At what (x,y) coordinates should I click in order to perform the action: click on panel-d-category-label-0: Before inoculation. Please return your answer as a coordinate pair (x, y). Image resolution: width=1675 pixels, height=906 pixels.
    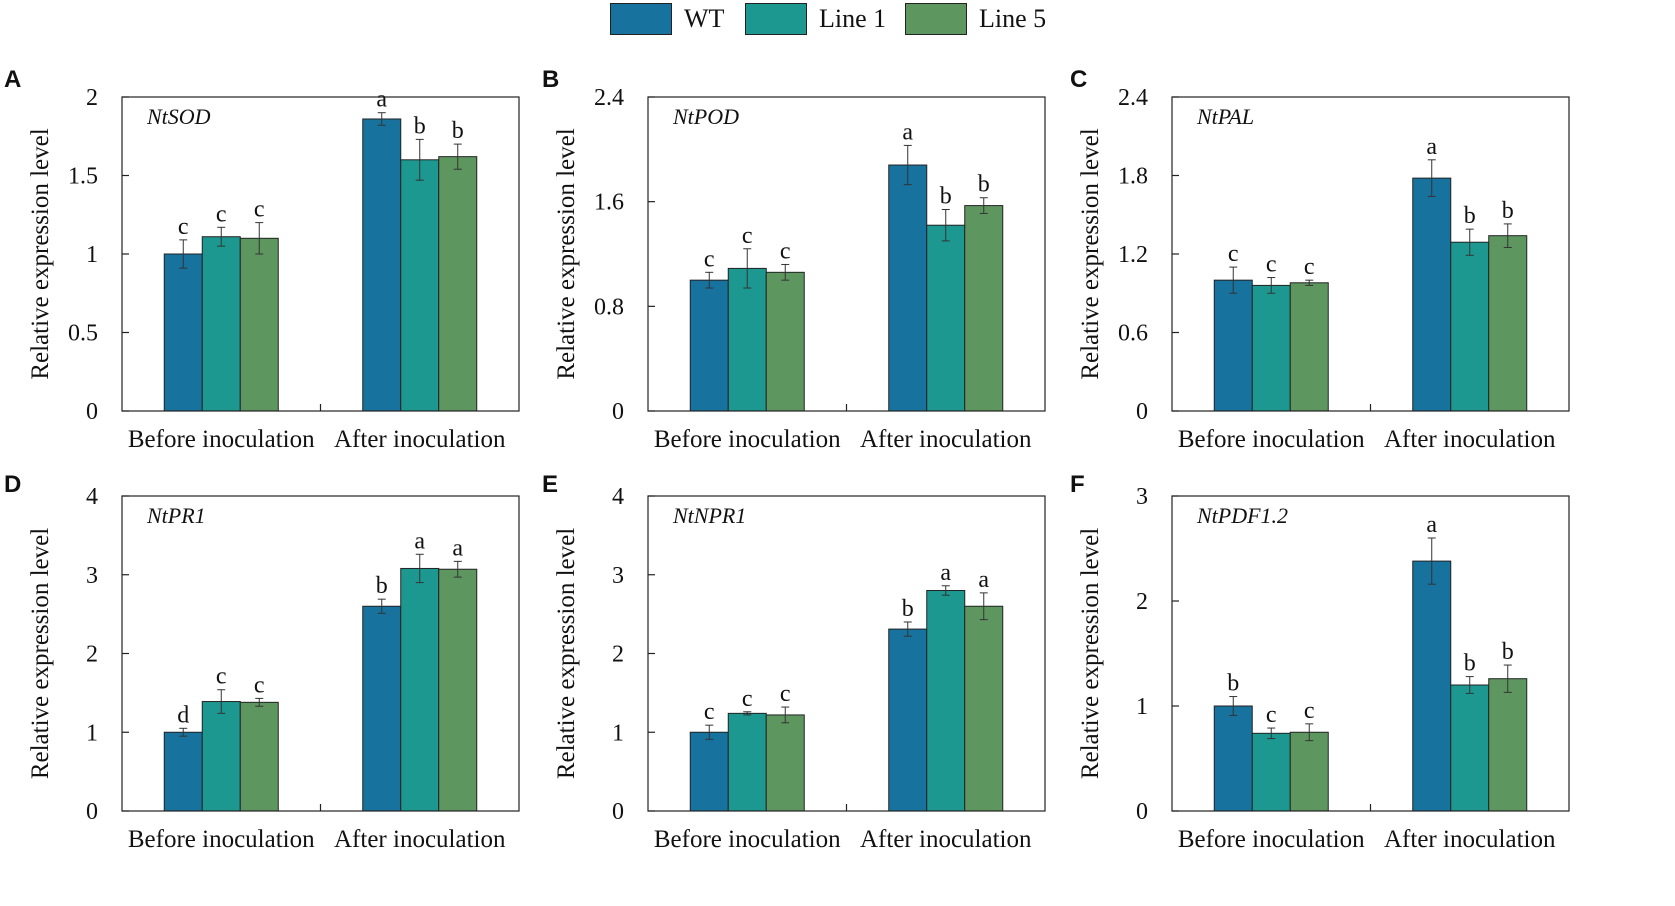
    Looking at the image, I should click on (221, 839).